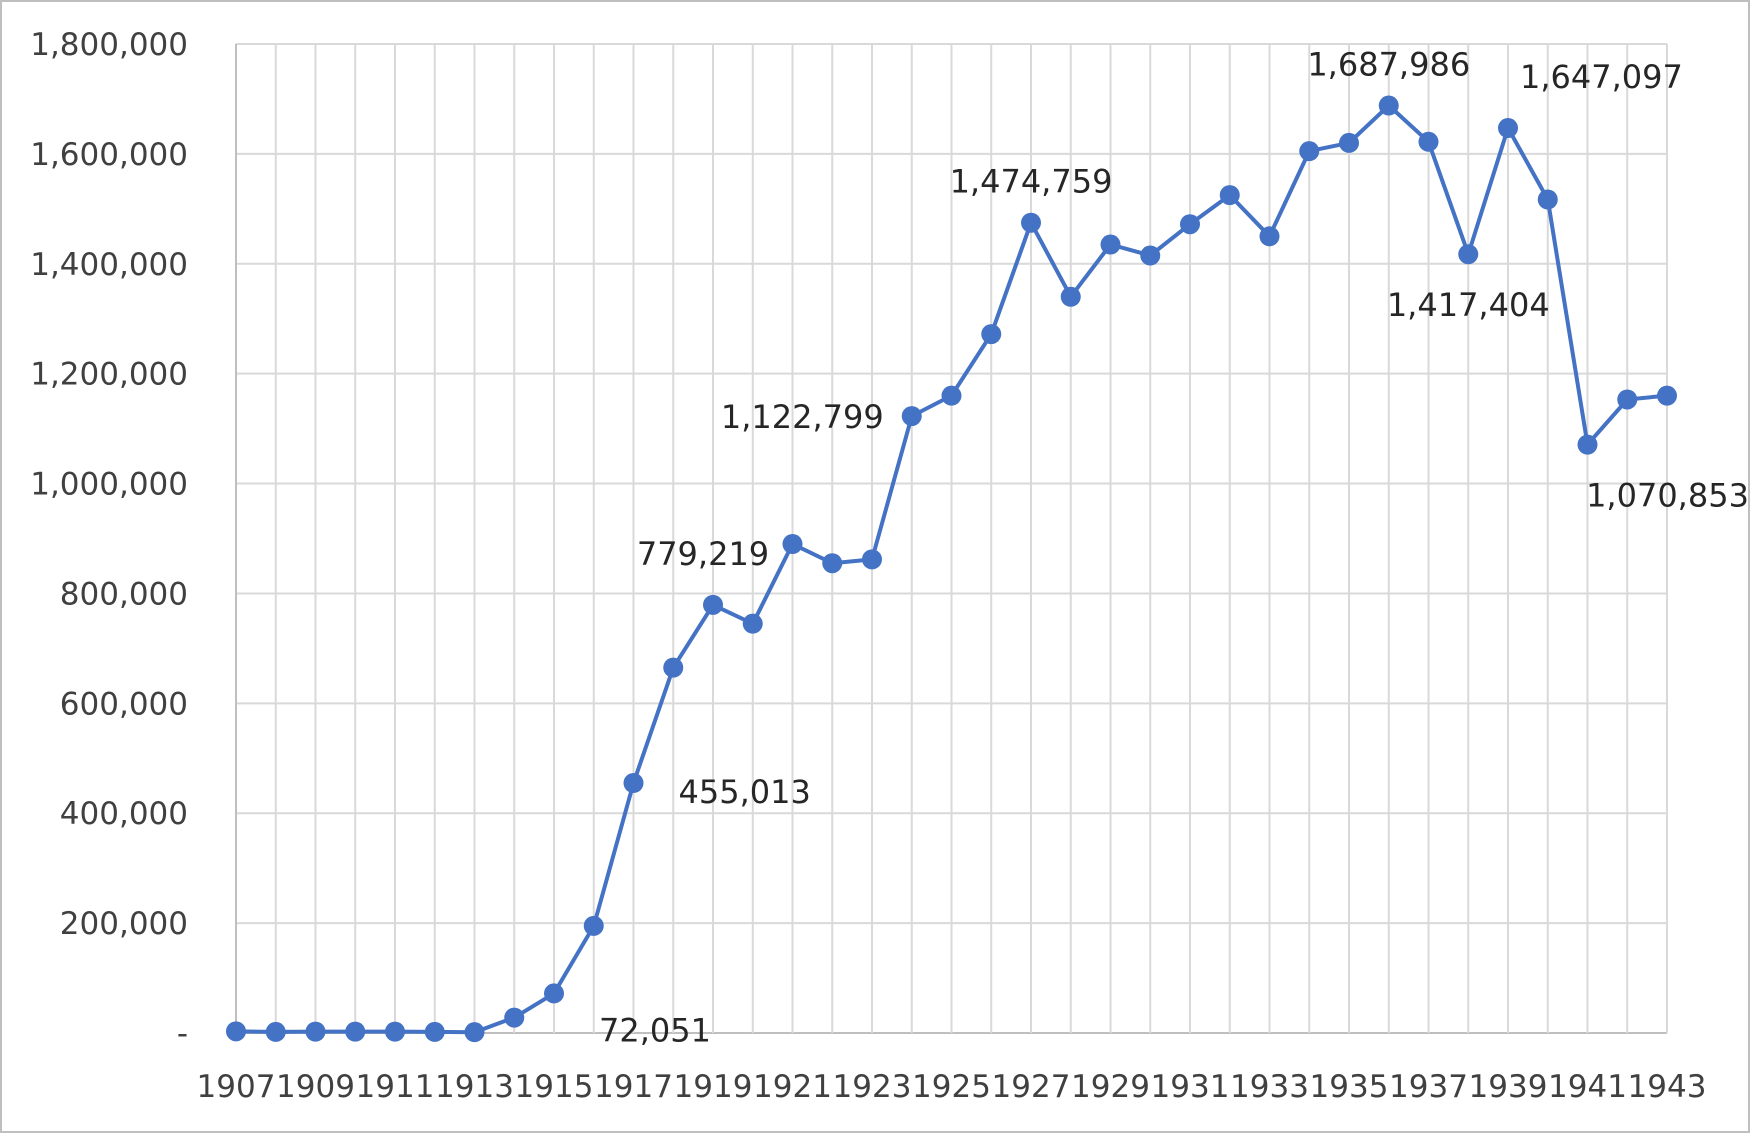  Describe the element at coordinates (236, 1087) in the screenshot. I see `x-tick-label: 1907` at that location.